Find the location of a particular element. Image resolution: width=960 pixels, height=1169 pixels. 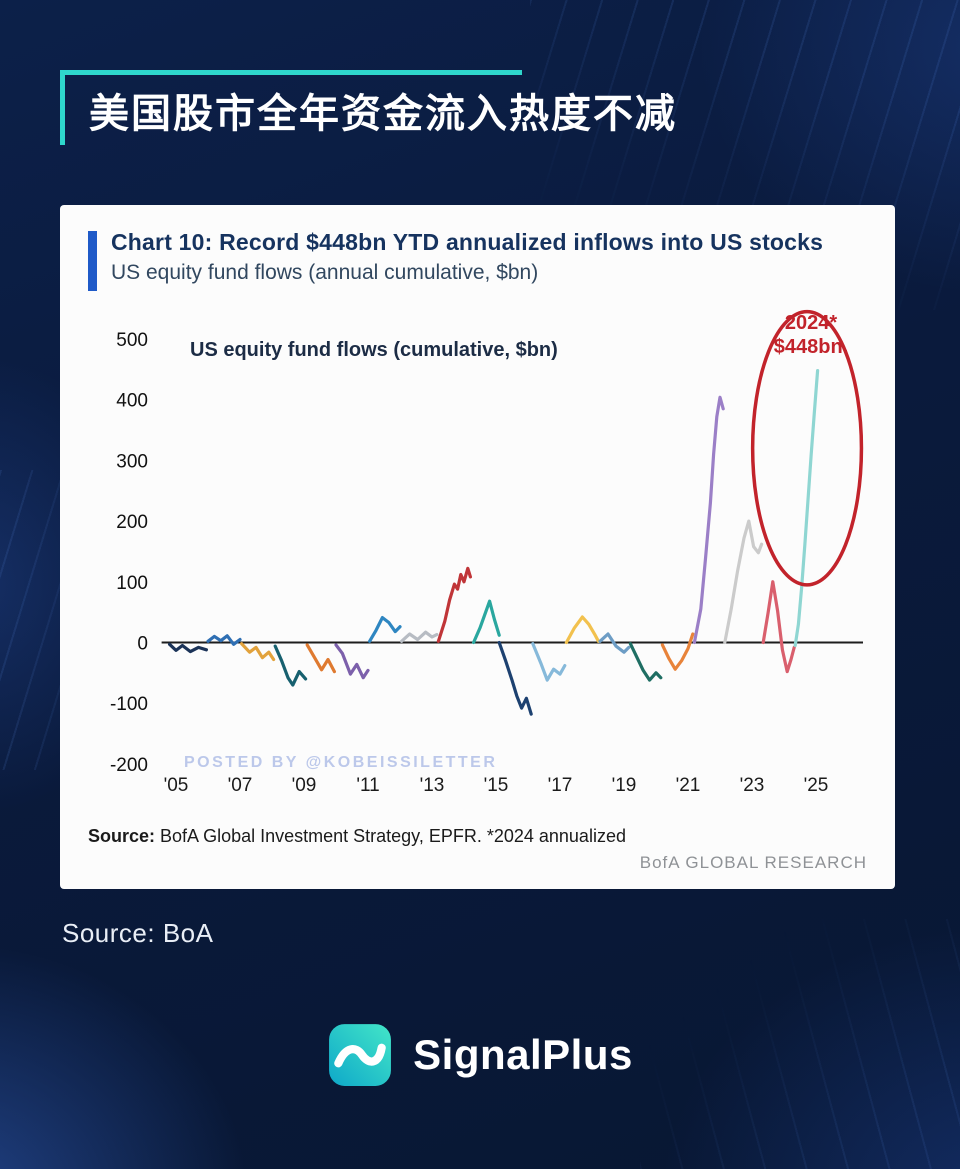

svg-text: $448bn. is located at coordinates (811, 347).